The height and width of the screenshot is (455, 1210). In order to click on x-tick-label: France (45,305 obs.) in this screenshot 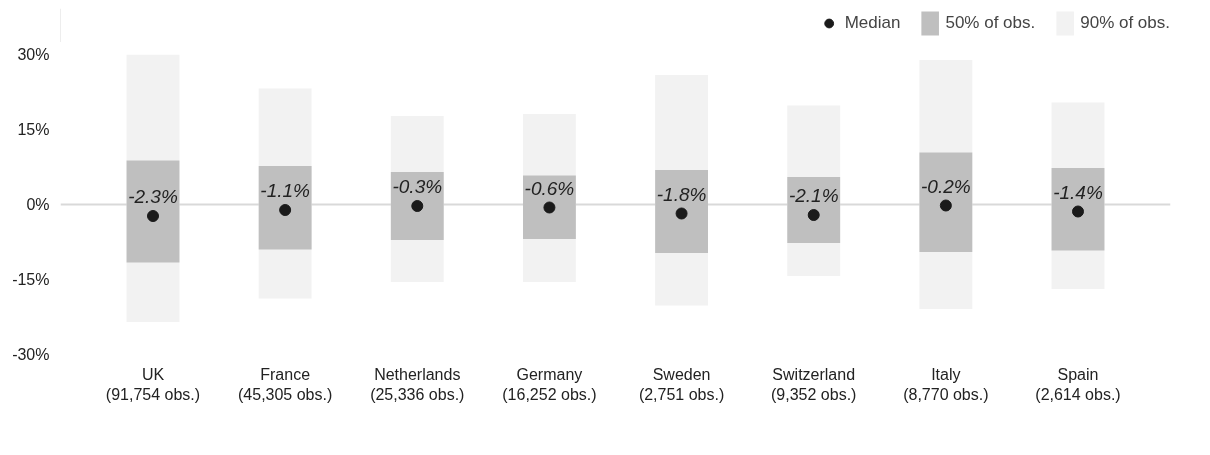, I will do `click(285, 384)`.